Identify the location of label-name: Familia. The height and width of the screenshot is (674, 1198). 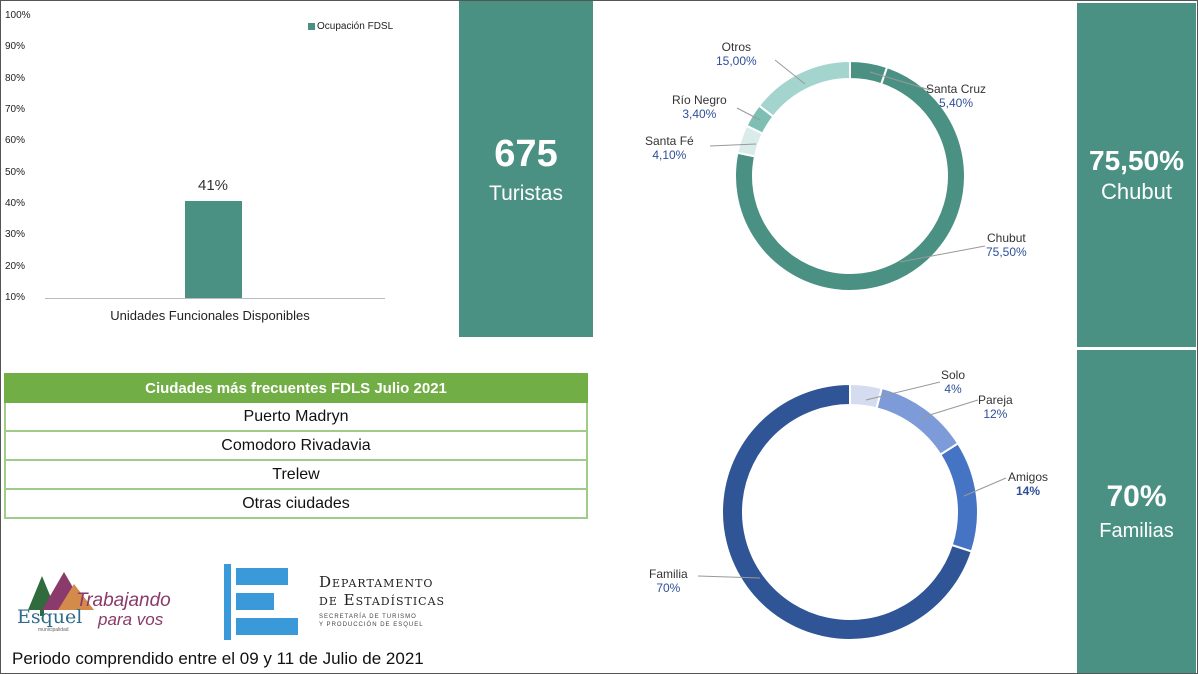
(668, 574).